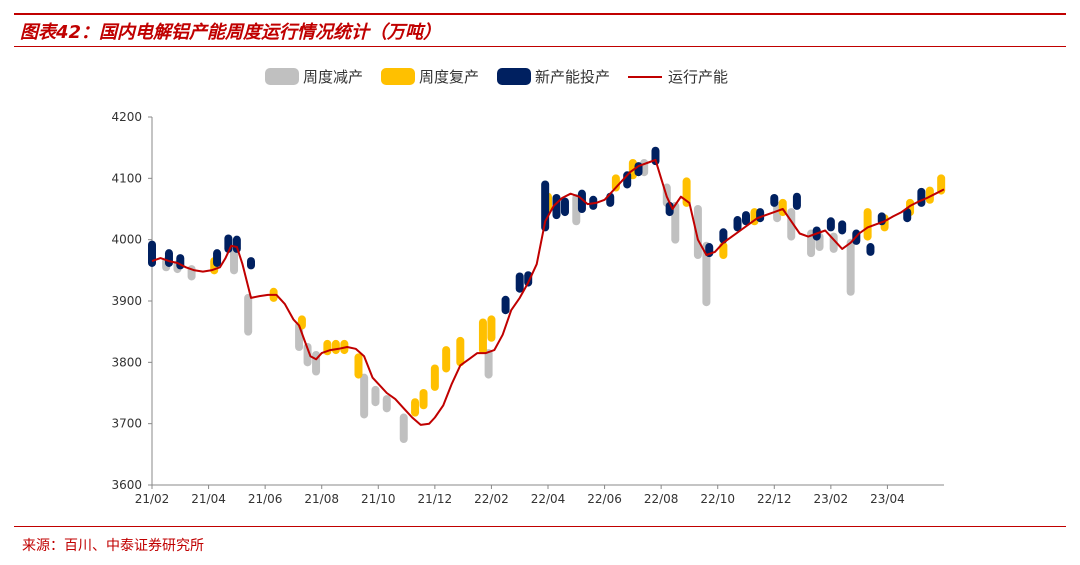 The width and height of the screenshot is (1080, 565). I want to click on x-tick-label: 22/12, so click(774, 499).